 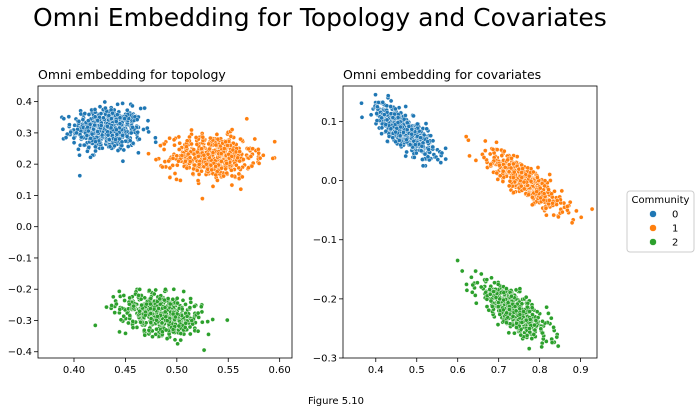 I want to click on x-tick-label: 0.7, so click(x=499, y=370).